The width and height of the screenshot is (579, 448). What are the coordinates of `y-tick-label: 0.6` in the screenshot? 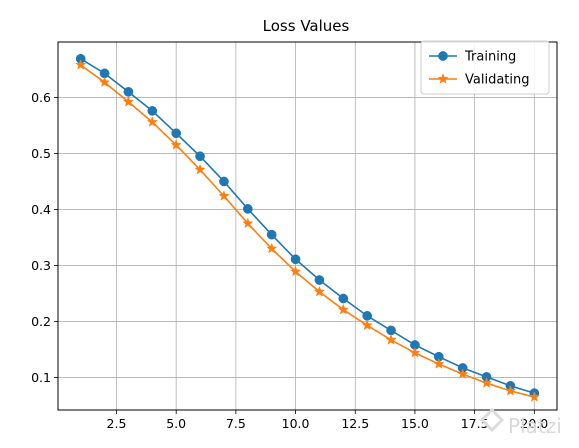 It's located at (41, 97).